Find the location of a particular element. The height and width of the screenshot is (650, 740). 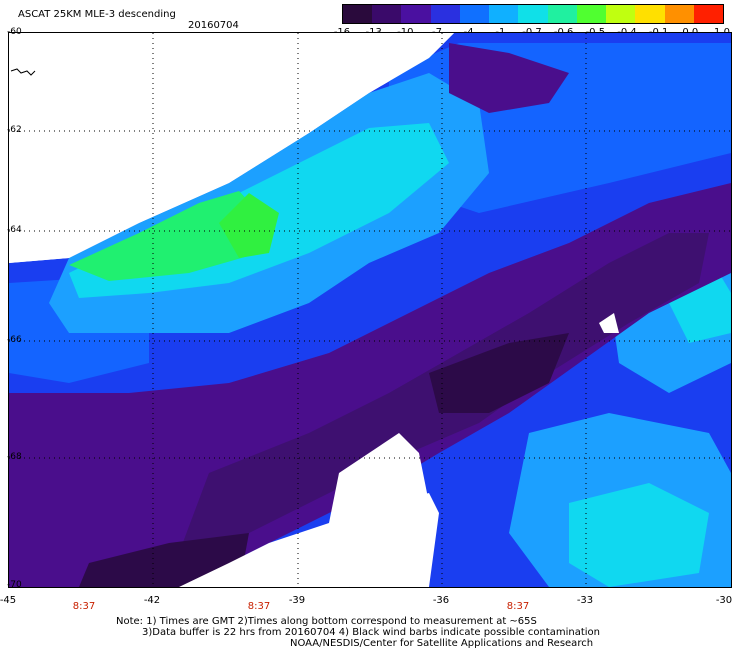

longitude-label: -42 is located at coordinates (152, 600).